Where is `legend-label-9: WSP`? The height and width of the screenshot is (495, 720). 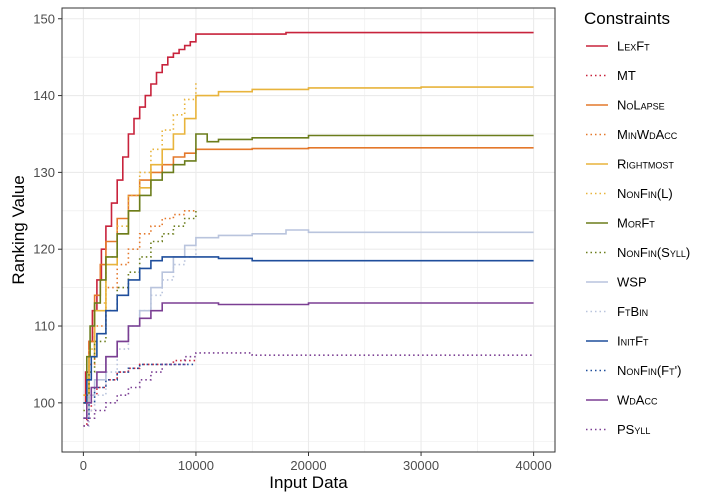
legend-label-9: WSP is located at coordinates (632, 282).